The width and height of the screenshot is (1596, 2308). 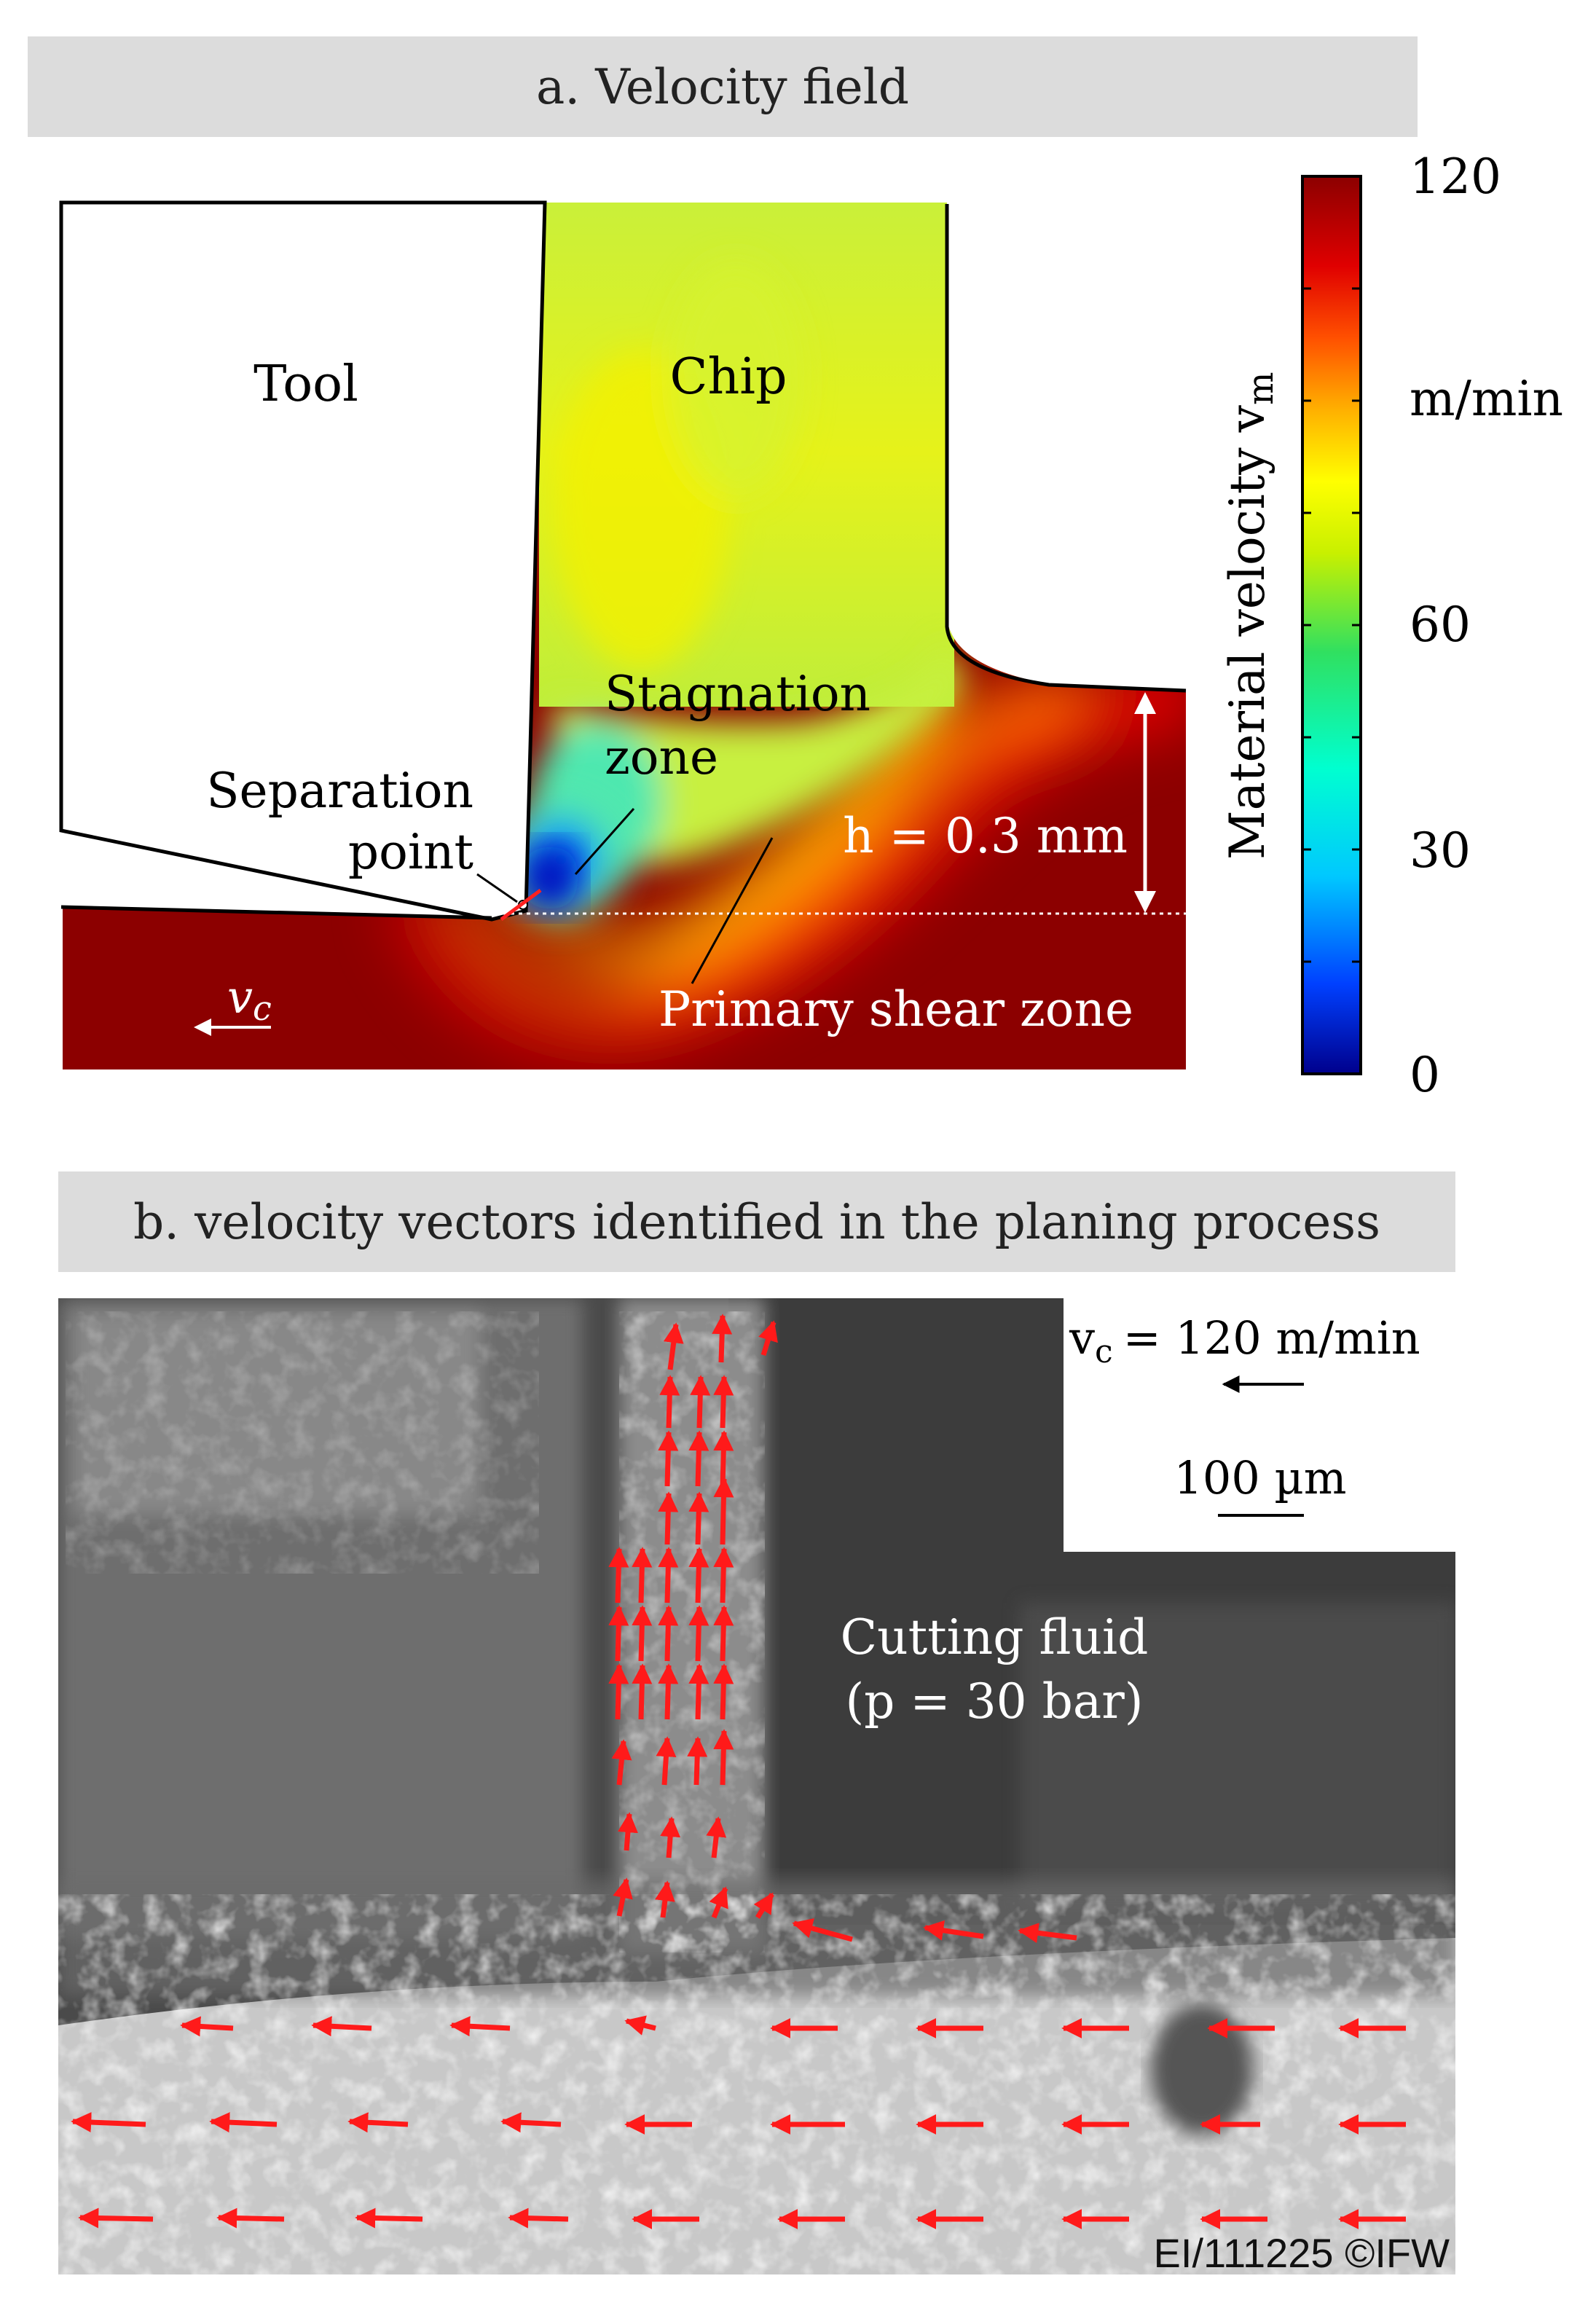 What do you see at coordinates (995, 1637) in the screenshot?
I see `cutting-fluid-label-1: Cutting fluid` at bounding box center [995, 1637].